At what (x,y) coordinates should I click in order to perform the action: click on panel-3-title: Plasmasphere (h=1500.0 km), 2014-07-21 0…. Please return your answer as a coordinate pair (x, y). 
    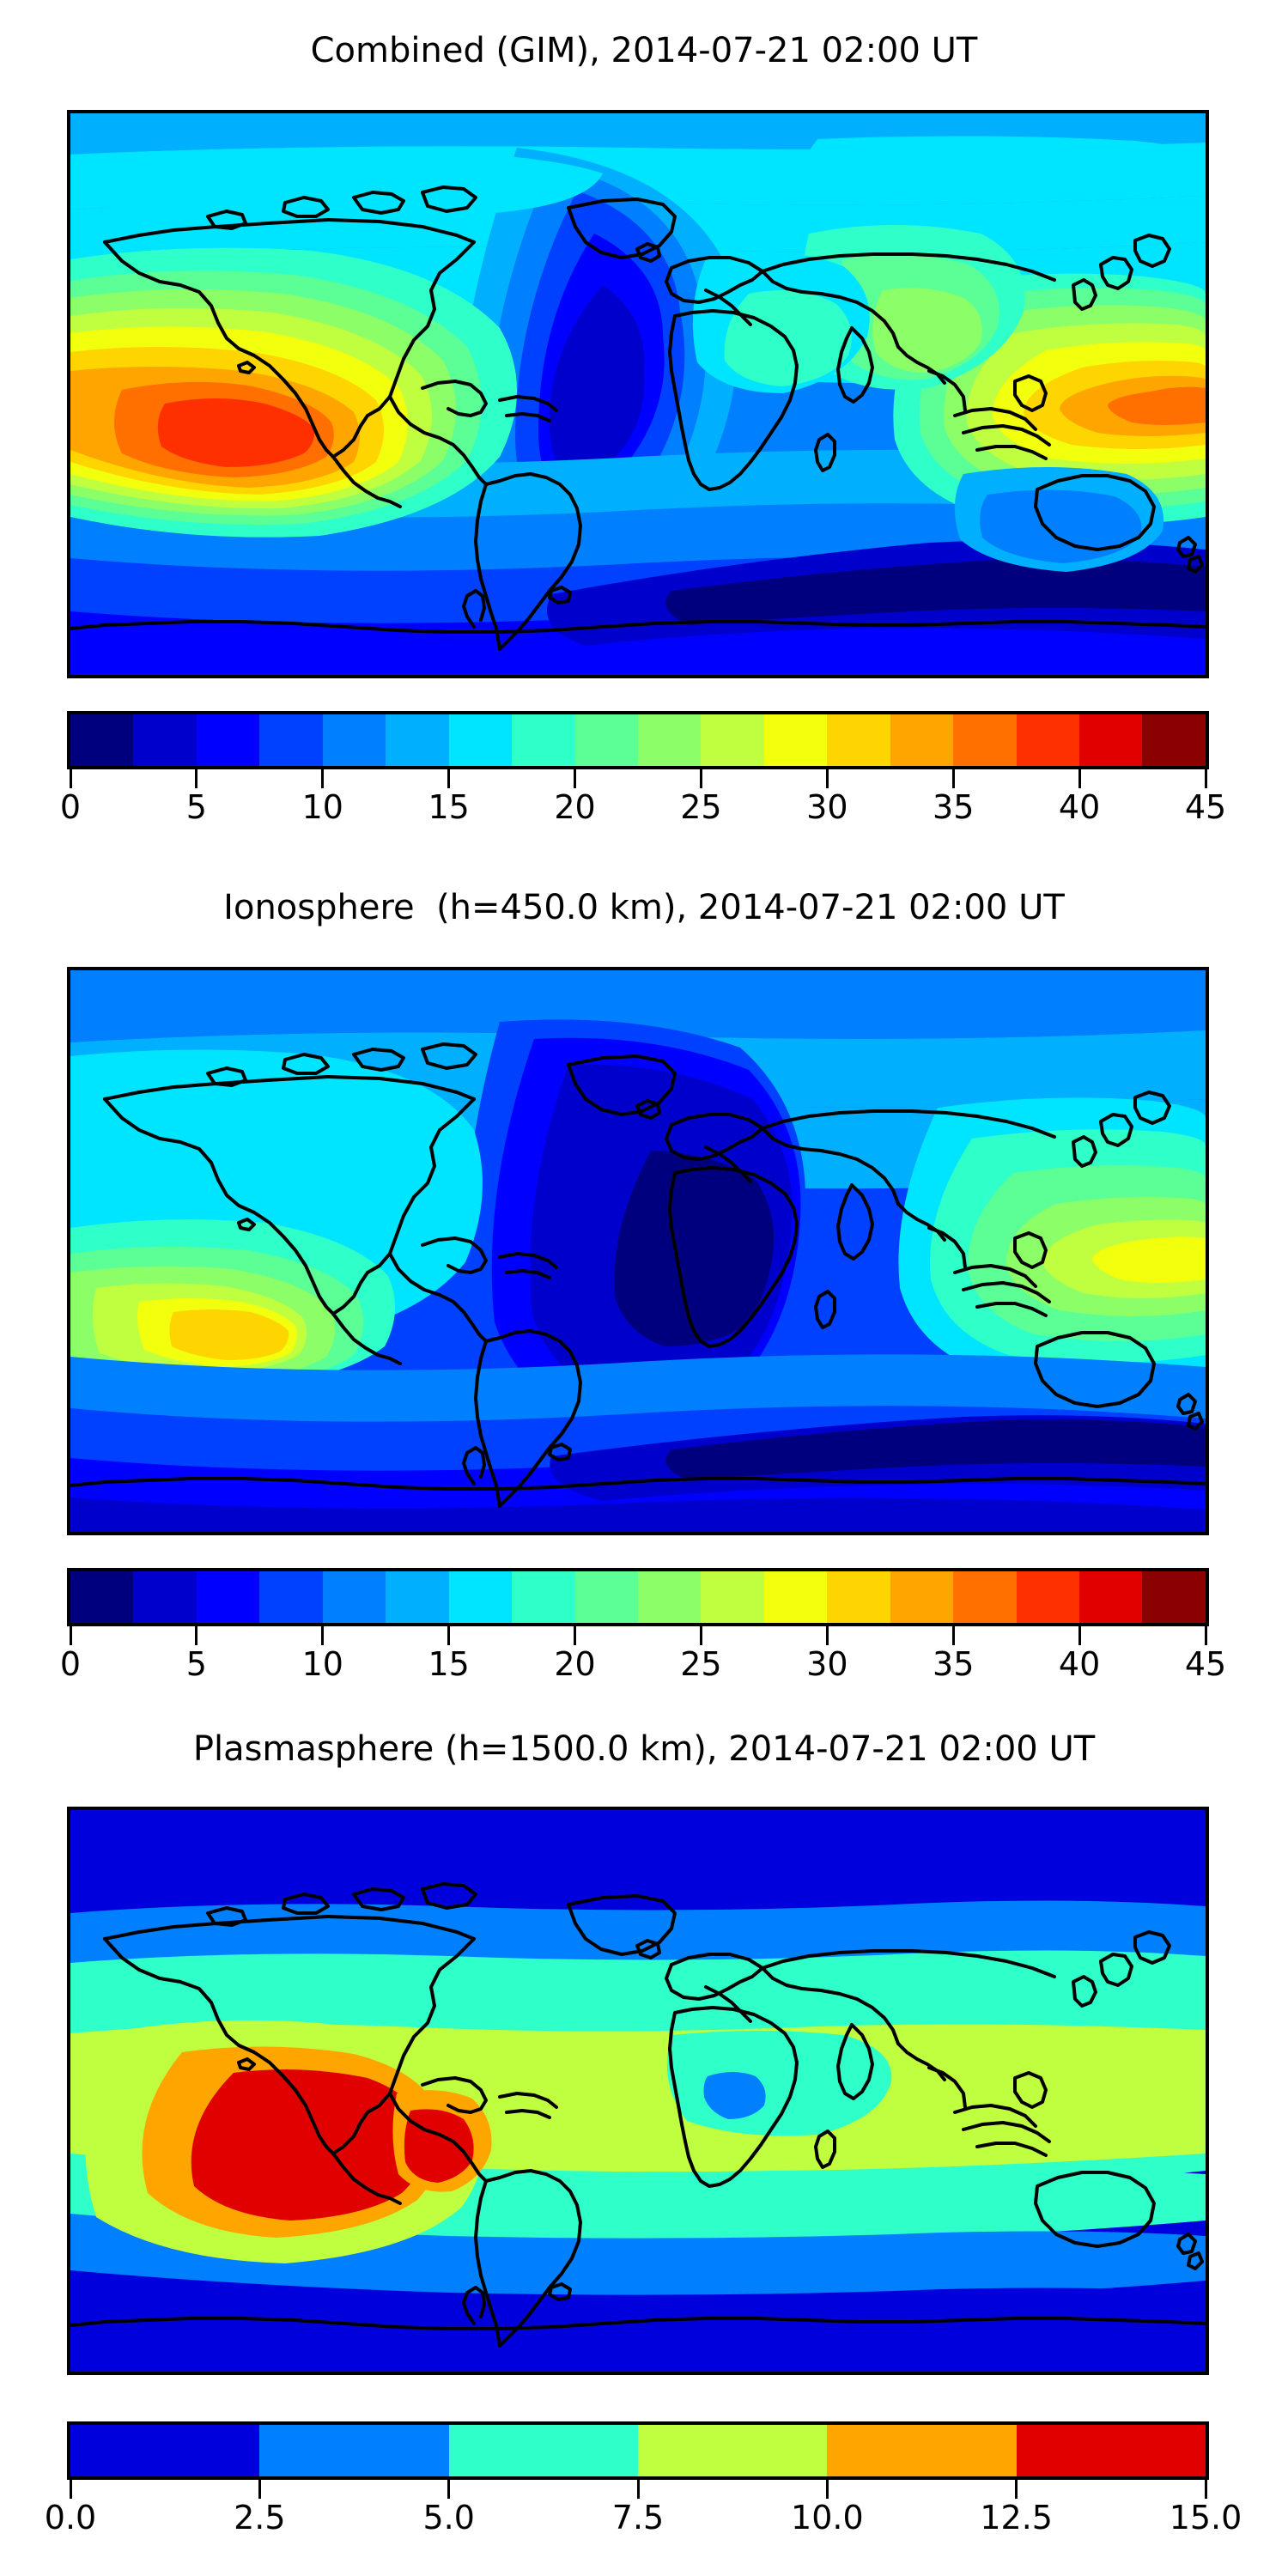
    Looking at the image, I should click on (644, 1749).